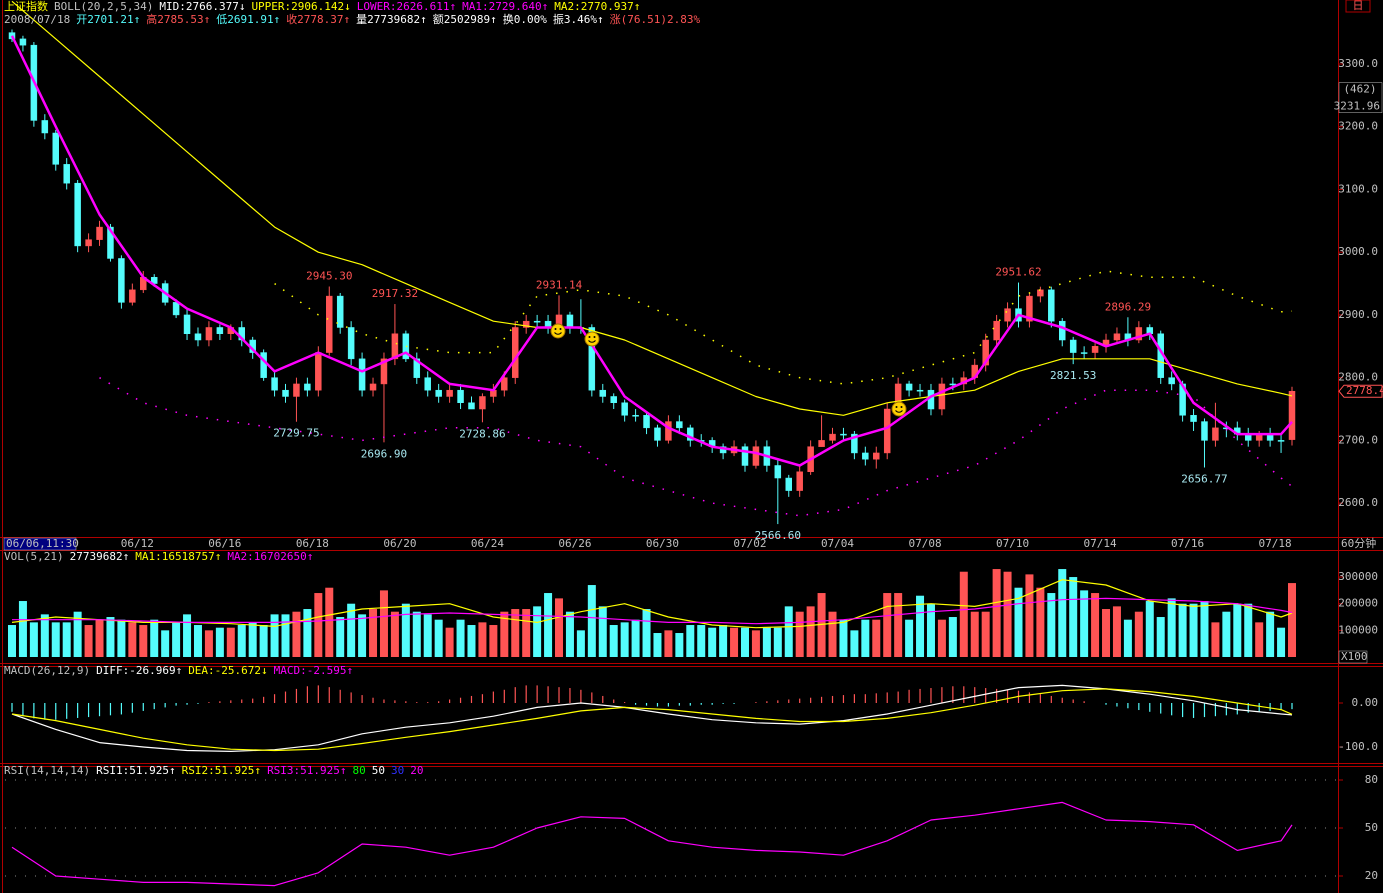 The image size is (1383, 893). What do you see at coordinates (313, 670) in the screenshot?
I see `header-item: MACD:-2.595↑` at bounding box center [313, 670].